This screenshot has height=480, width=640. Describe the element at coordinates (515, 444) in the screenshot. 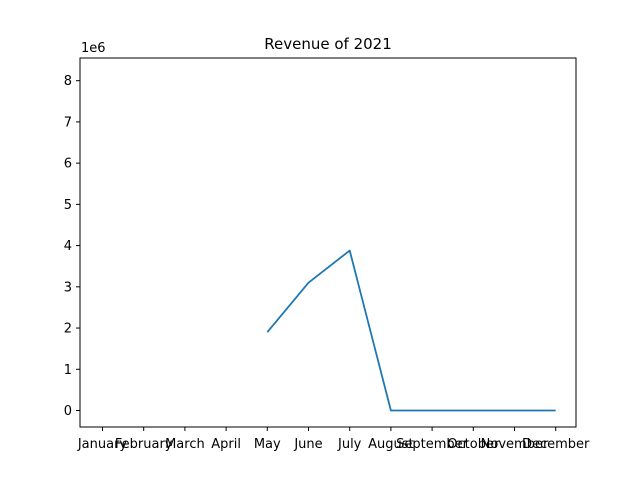

I see `x-tick-label: November` at that location.